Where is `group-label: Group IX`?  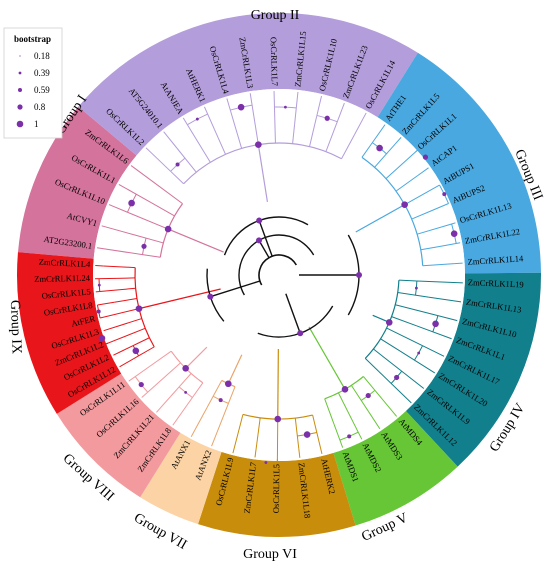 group-label: Group IX is located at coordinates (15, 327).